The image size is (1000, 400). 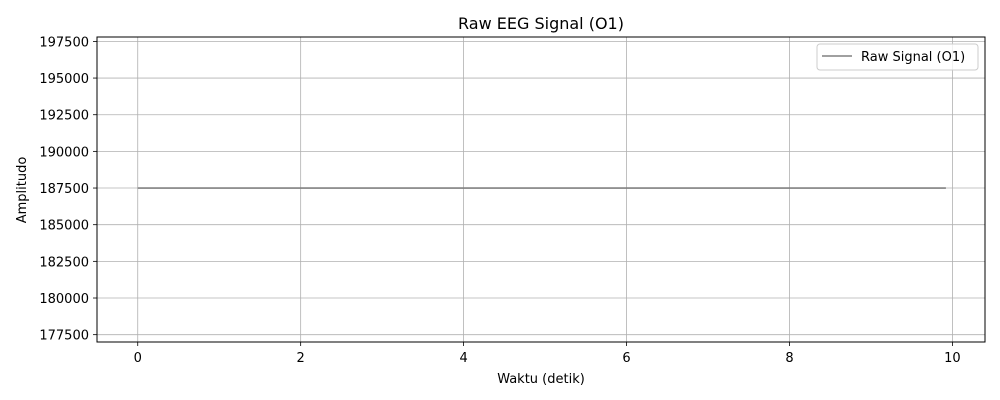 What do you see at coordinates (64, 152) in the screenshot?
I see `y-tick-label: 190000` at bounding box center [64, 152].